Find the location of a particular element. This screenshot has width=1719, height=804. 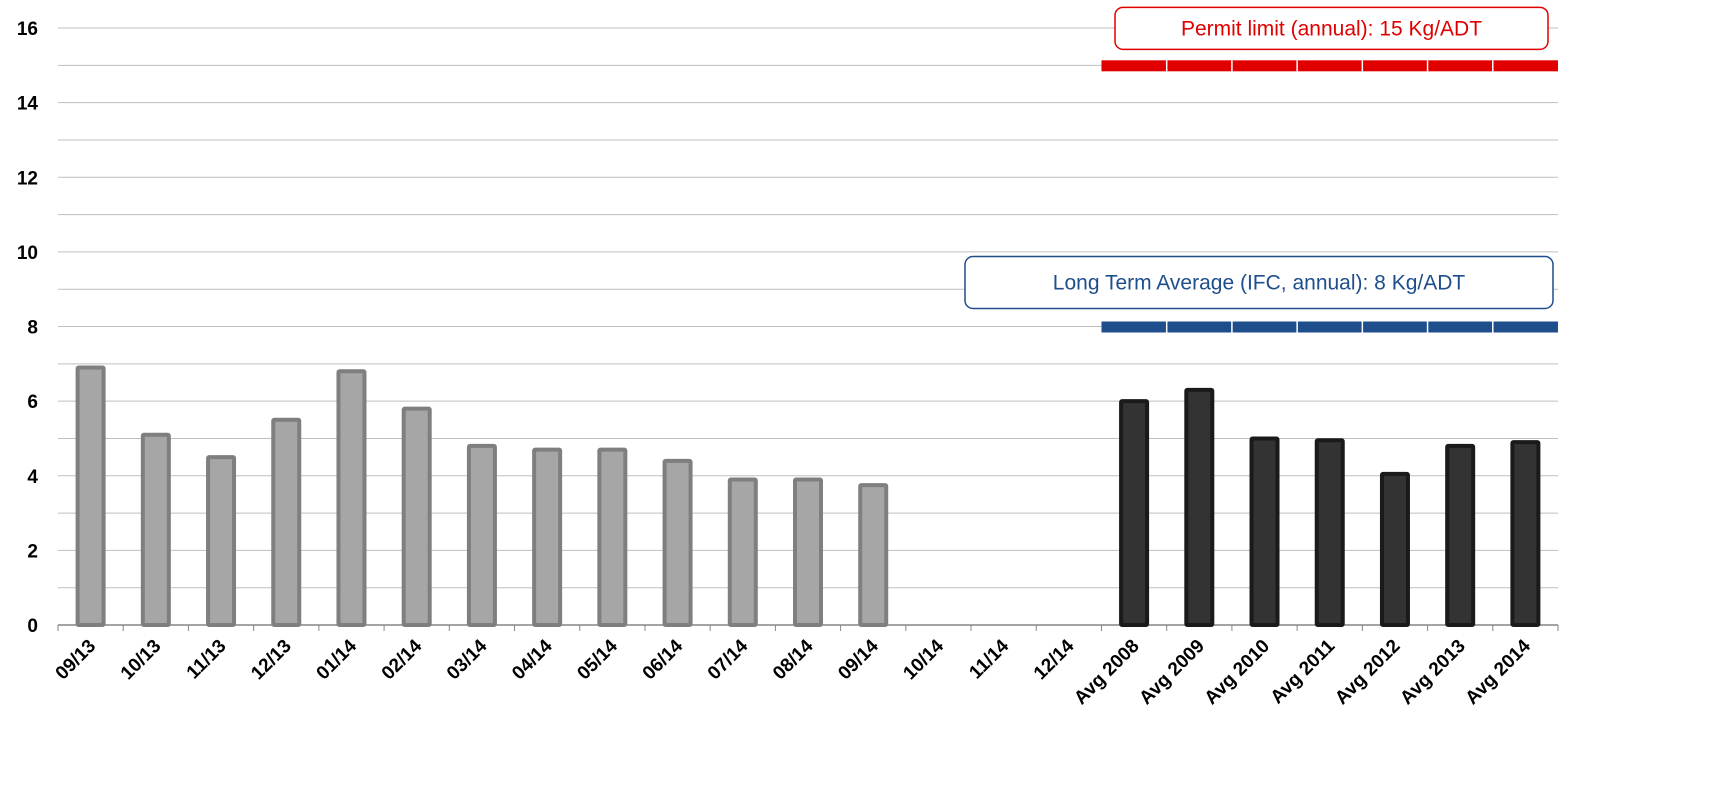

y-tick-label: 10 is located at coordinates (27, 253).